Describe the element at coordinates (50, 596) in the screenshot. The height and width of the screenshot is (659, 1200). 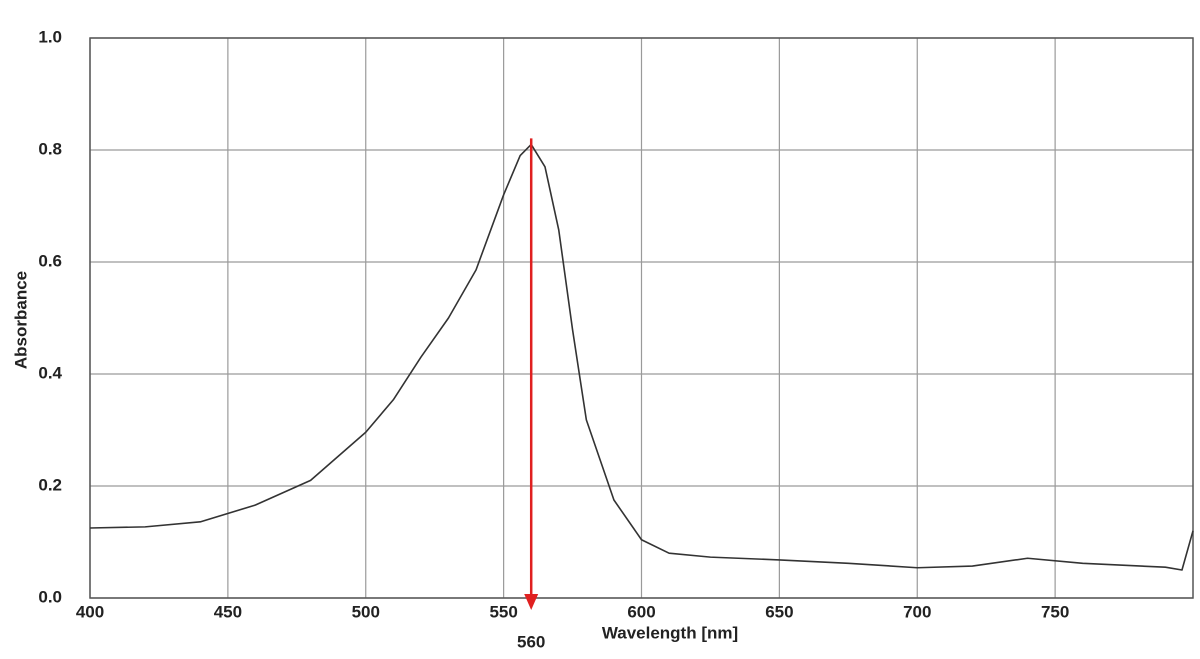
I see `y-tick-label: 0.0` at that location.